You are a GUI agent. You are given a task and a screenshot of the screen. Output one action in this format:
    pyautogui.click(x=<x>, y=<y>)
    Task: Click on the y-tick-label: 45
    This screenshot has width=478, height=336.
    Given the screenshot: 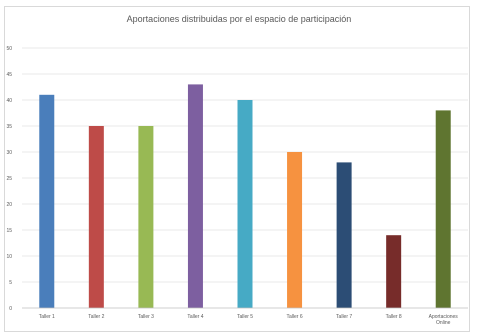 What is the action you would take?
    pyautogui.click(x=9, y=75)
    